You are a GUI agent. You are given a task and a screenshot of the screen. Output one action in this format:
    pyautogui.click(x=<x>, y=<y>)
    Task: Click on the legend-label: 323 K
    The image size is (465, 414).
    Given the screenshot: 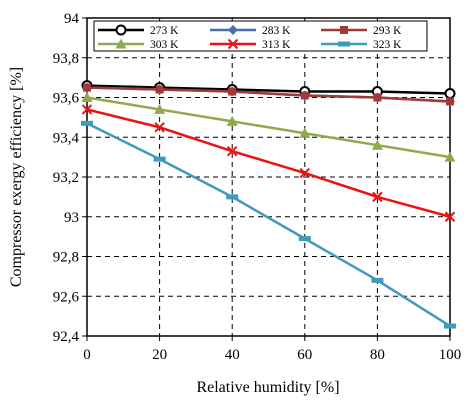 What is the action you would take?
    pyautogui.click(x=387, y=45)
    